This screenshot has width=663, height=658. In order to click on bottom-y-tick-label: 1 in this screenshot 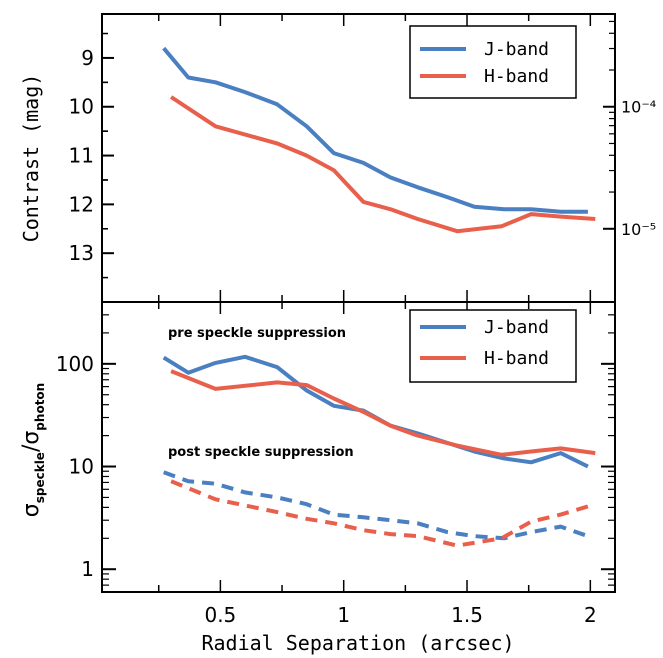, I will do `click(87, 569)`.